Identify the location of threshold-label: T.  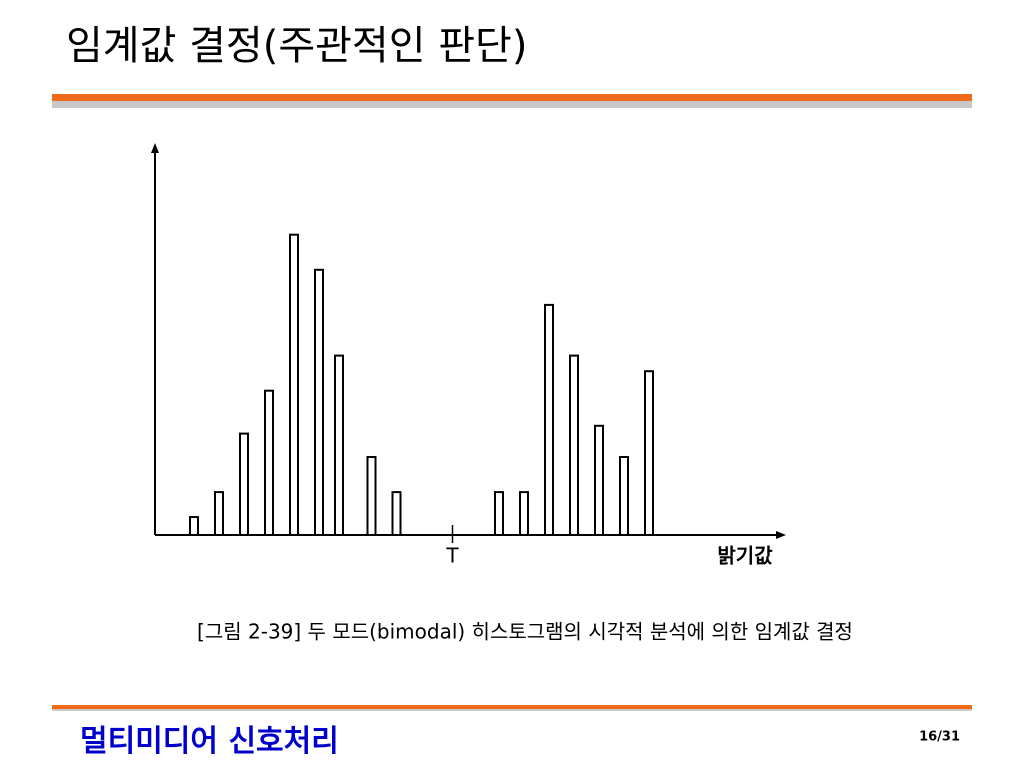
(452, 556).